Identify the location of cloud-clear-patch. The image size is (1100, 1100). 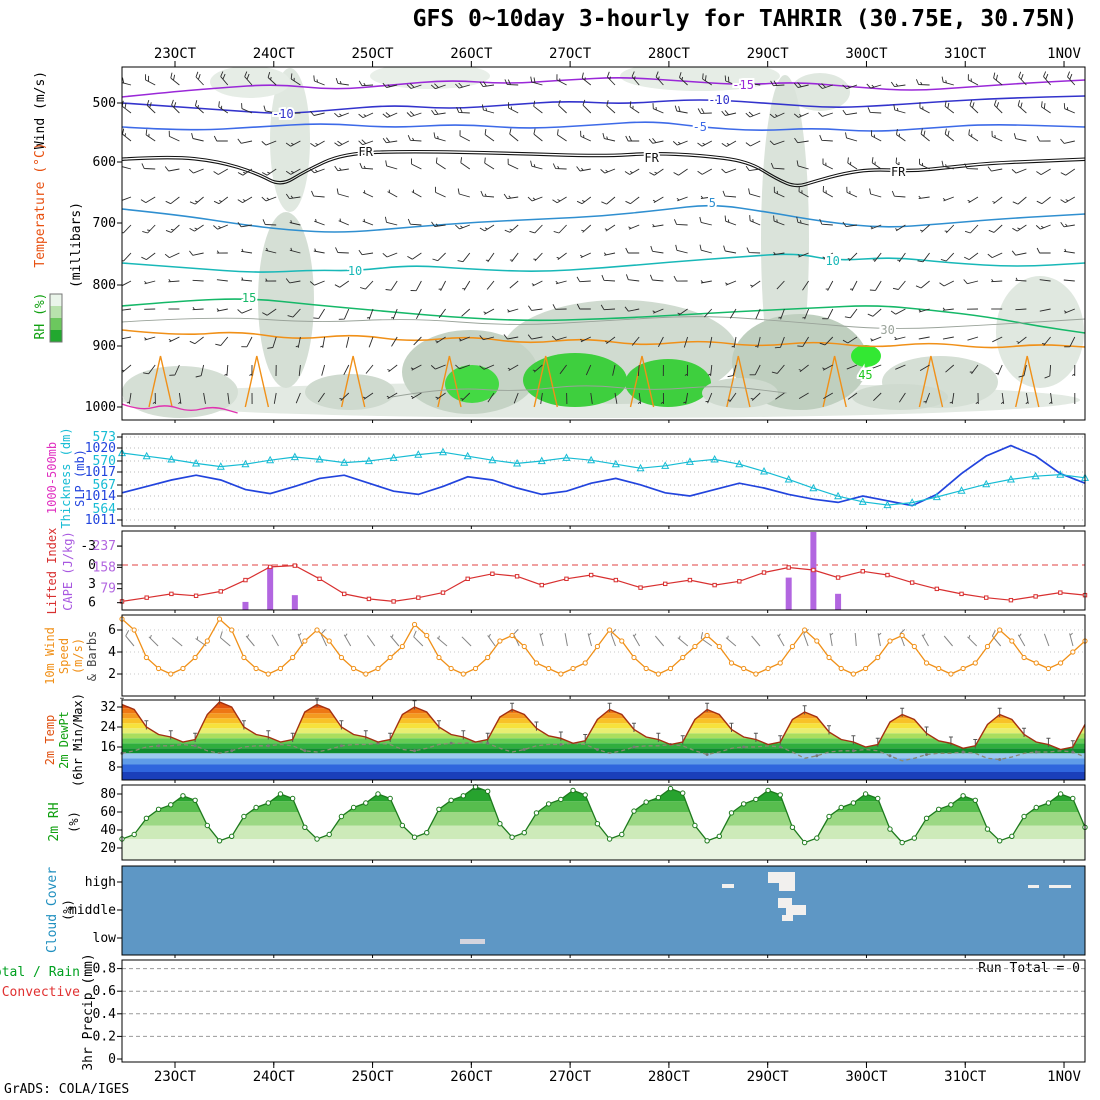
(785, 903).